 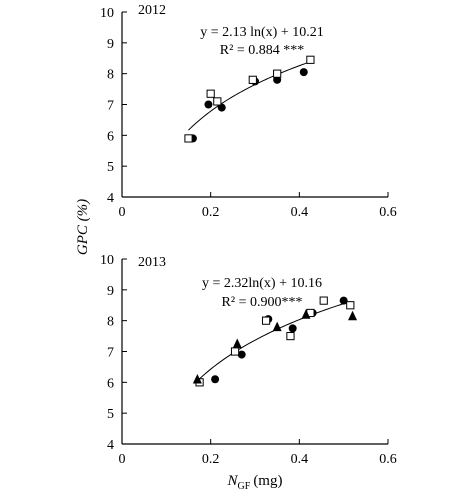 I want to click on x-axis-title-main: N, so click(x=233, y=481).